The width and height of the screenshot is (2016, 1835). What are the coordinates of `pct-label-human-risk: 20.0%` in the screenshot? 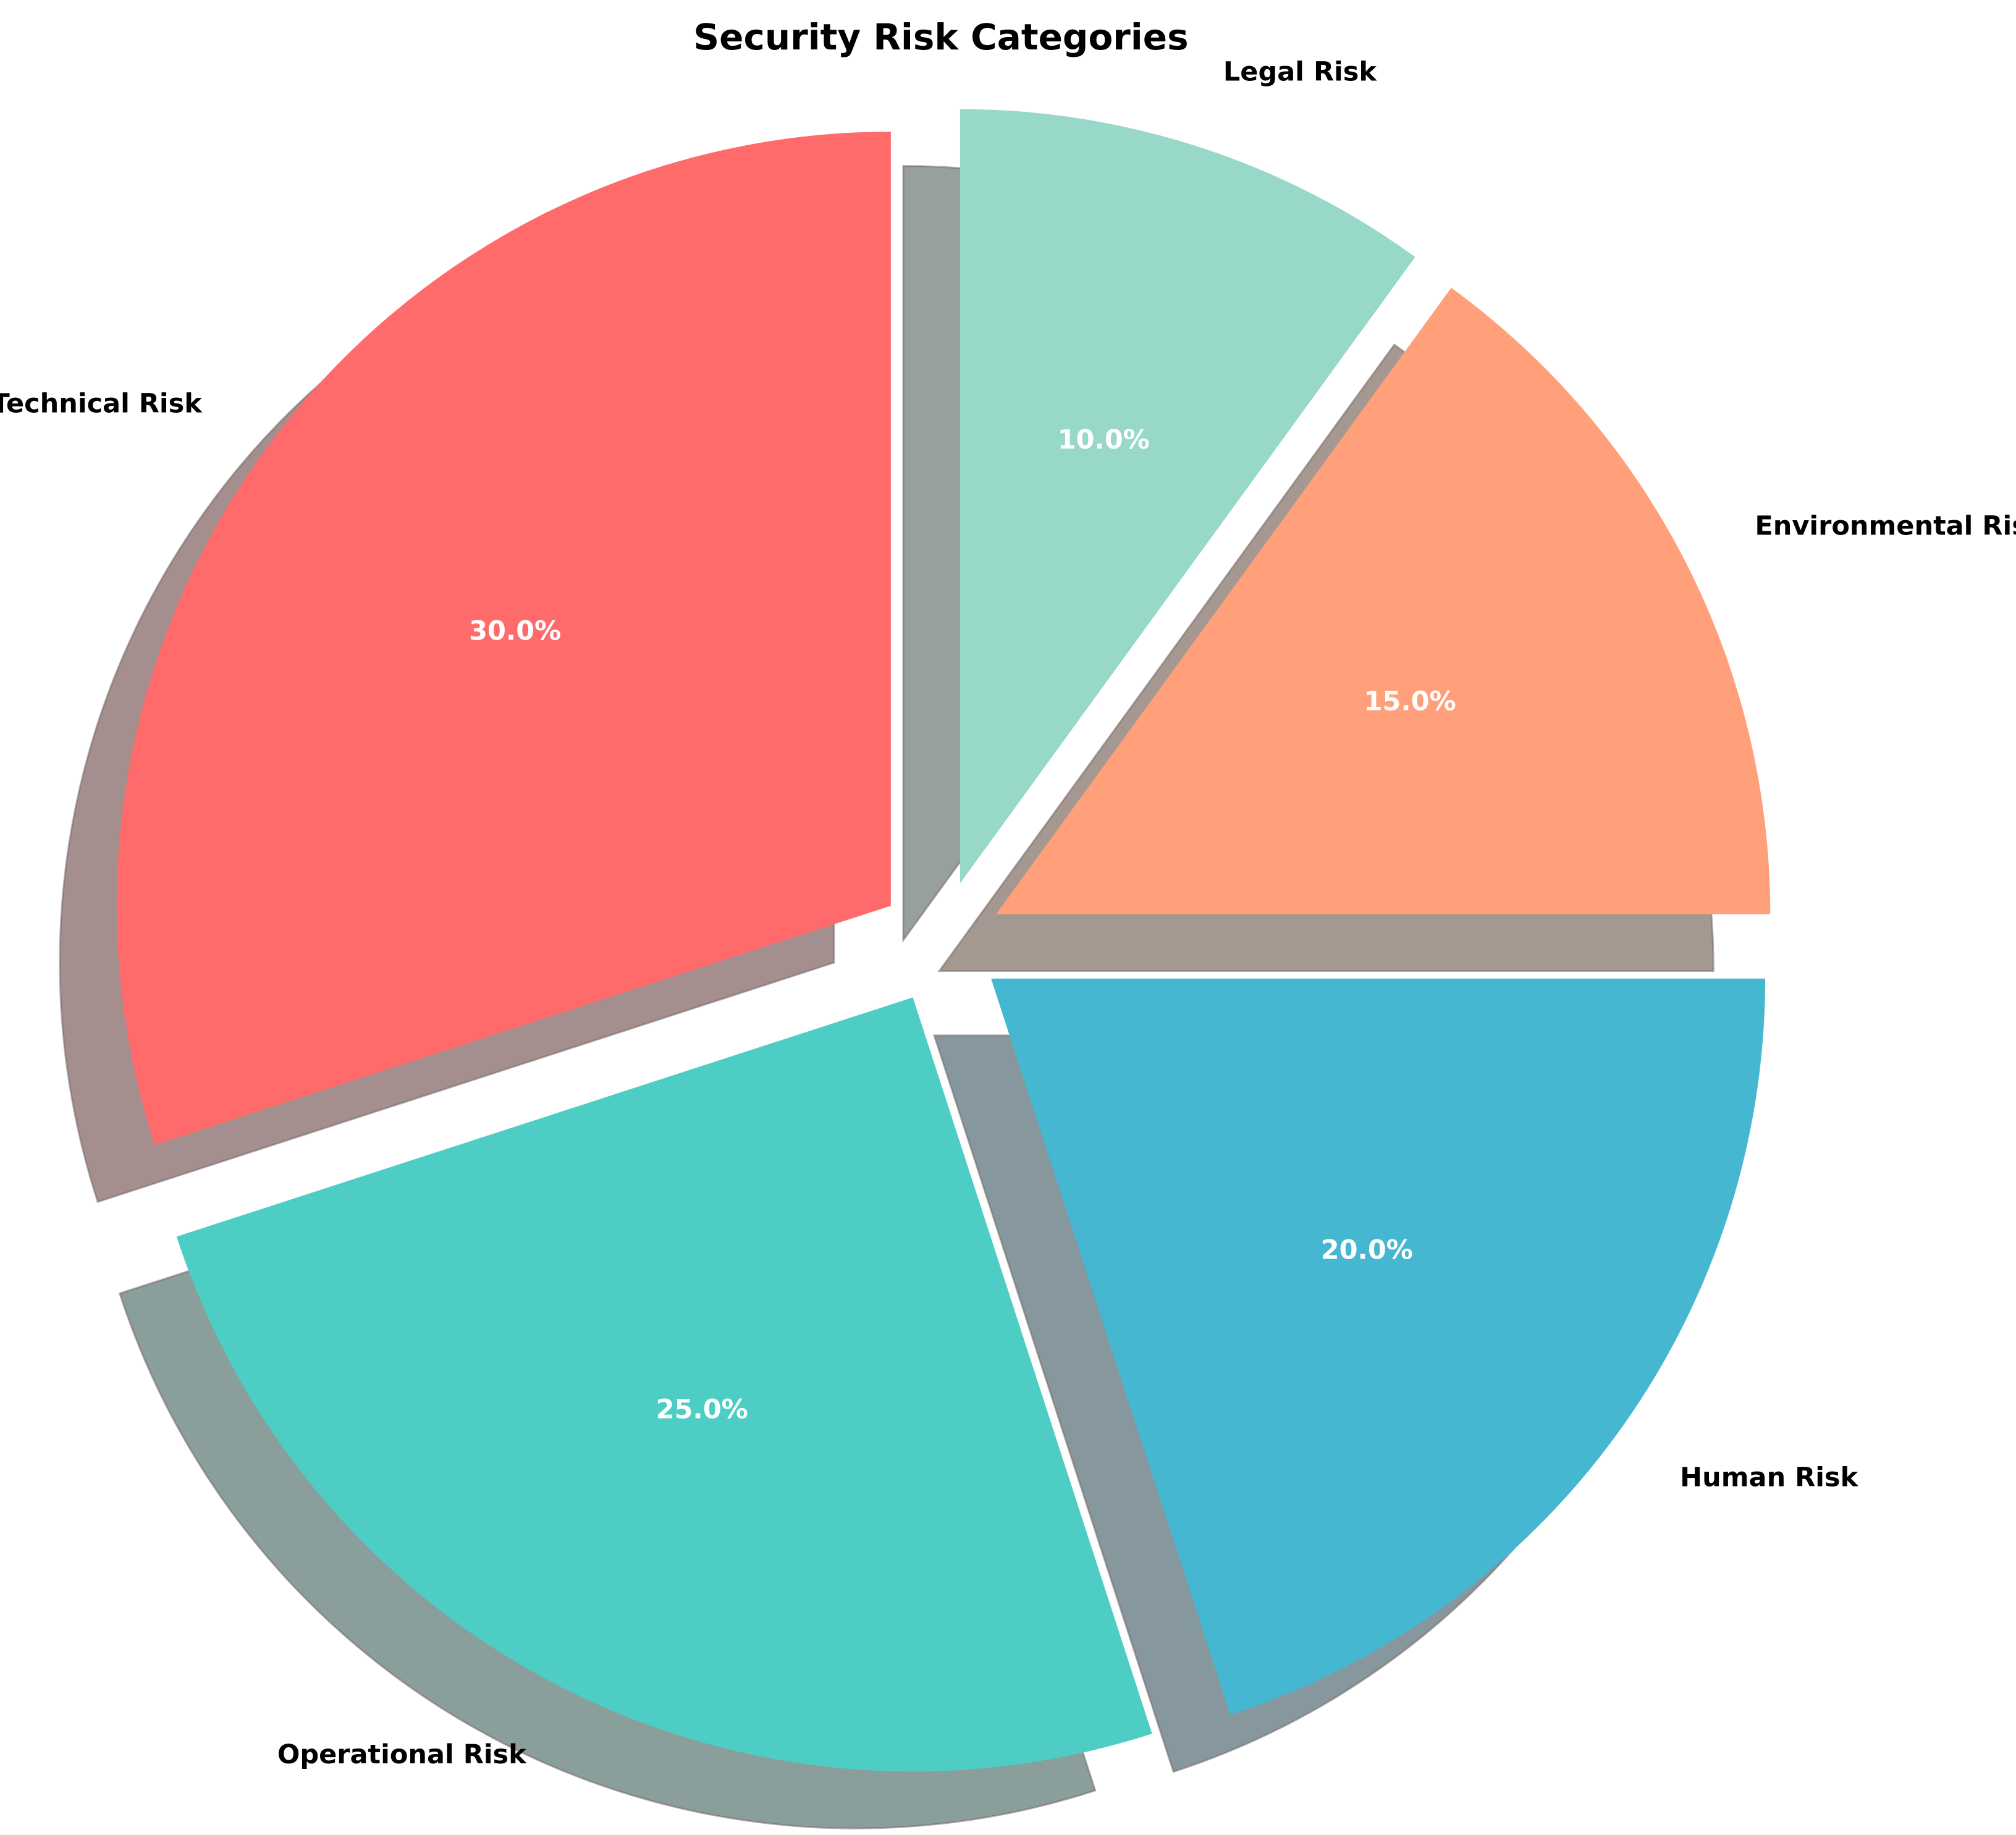 It's located at (1367, 1249).